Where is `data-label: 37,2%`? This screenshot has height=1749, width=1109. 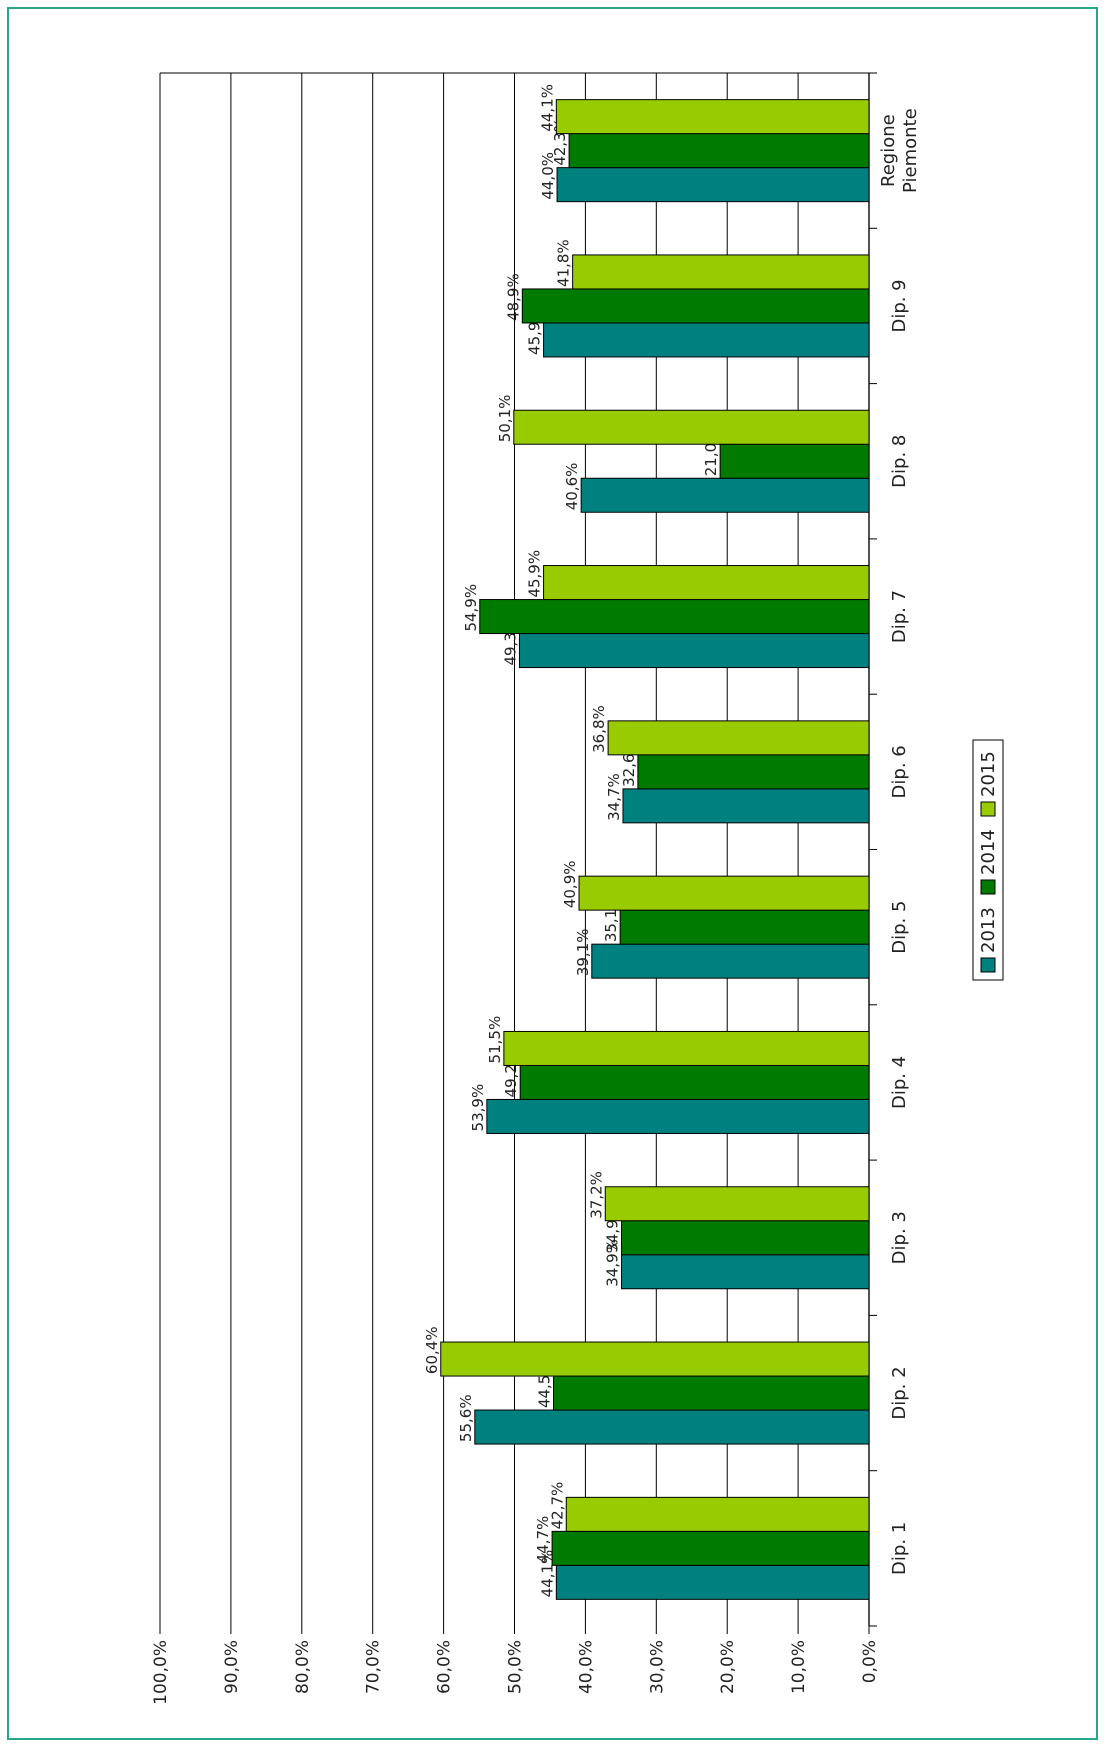
data-label: 37,2% is located at coordinates (596, 1195).